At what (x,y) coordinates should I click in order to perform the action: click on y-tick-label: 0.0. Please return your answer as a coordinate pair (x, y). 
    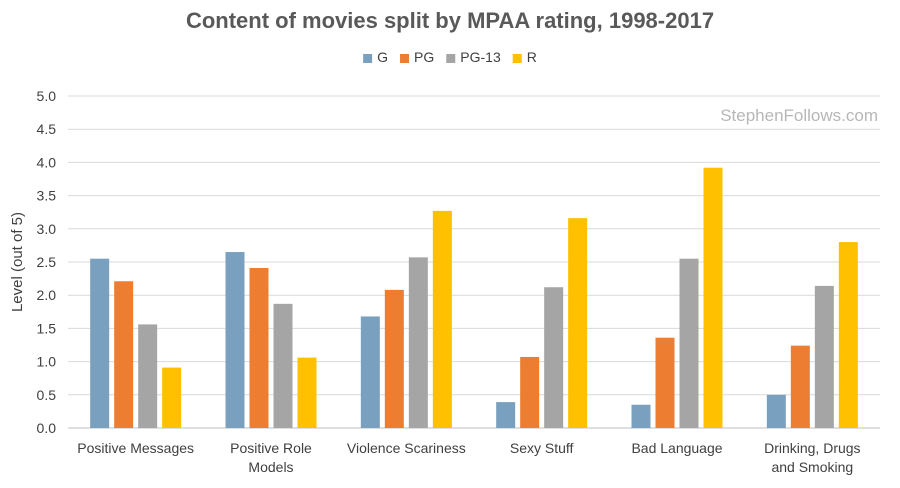
    Looking at the image, I should click on (47, 428).